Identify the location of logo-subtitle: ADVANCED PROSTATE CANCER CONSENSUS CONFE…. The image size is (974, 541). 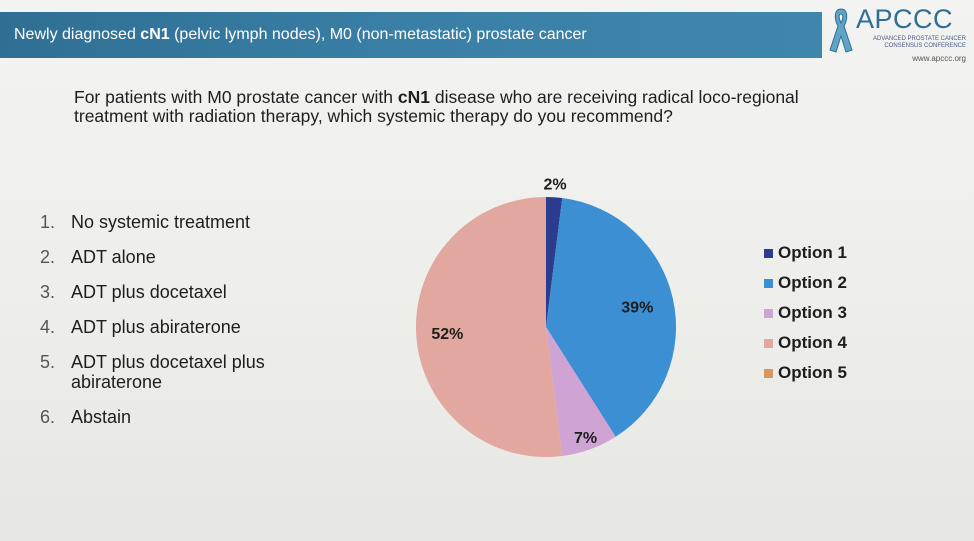
(919, 42).